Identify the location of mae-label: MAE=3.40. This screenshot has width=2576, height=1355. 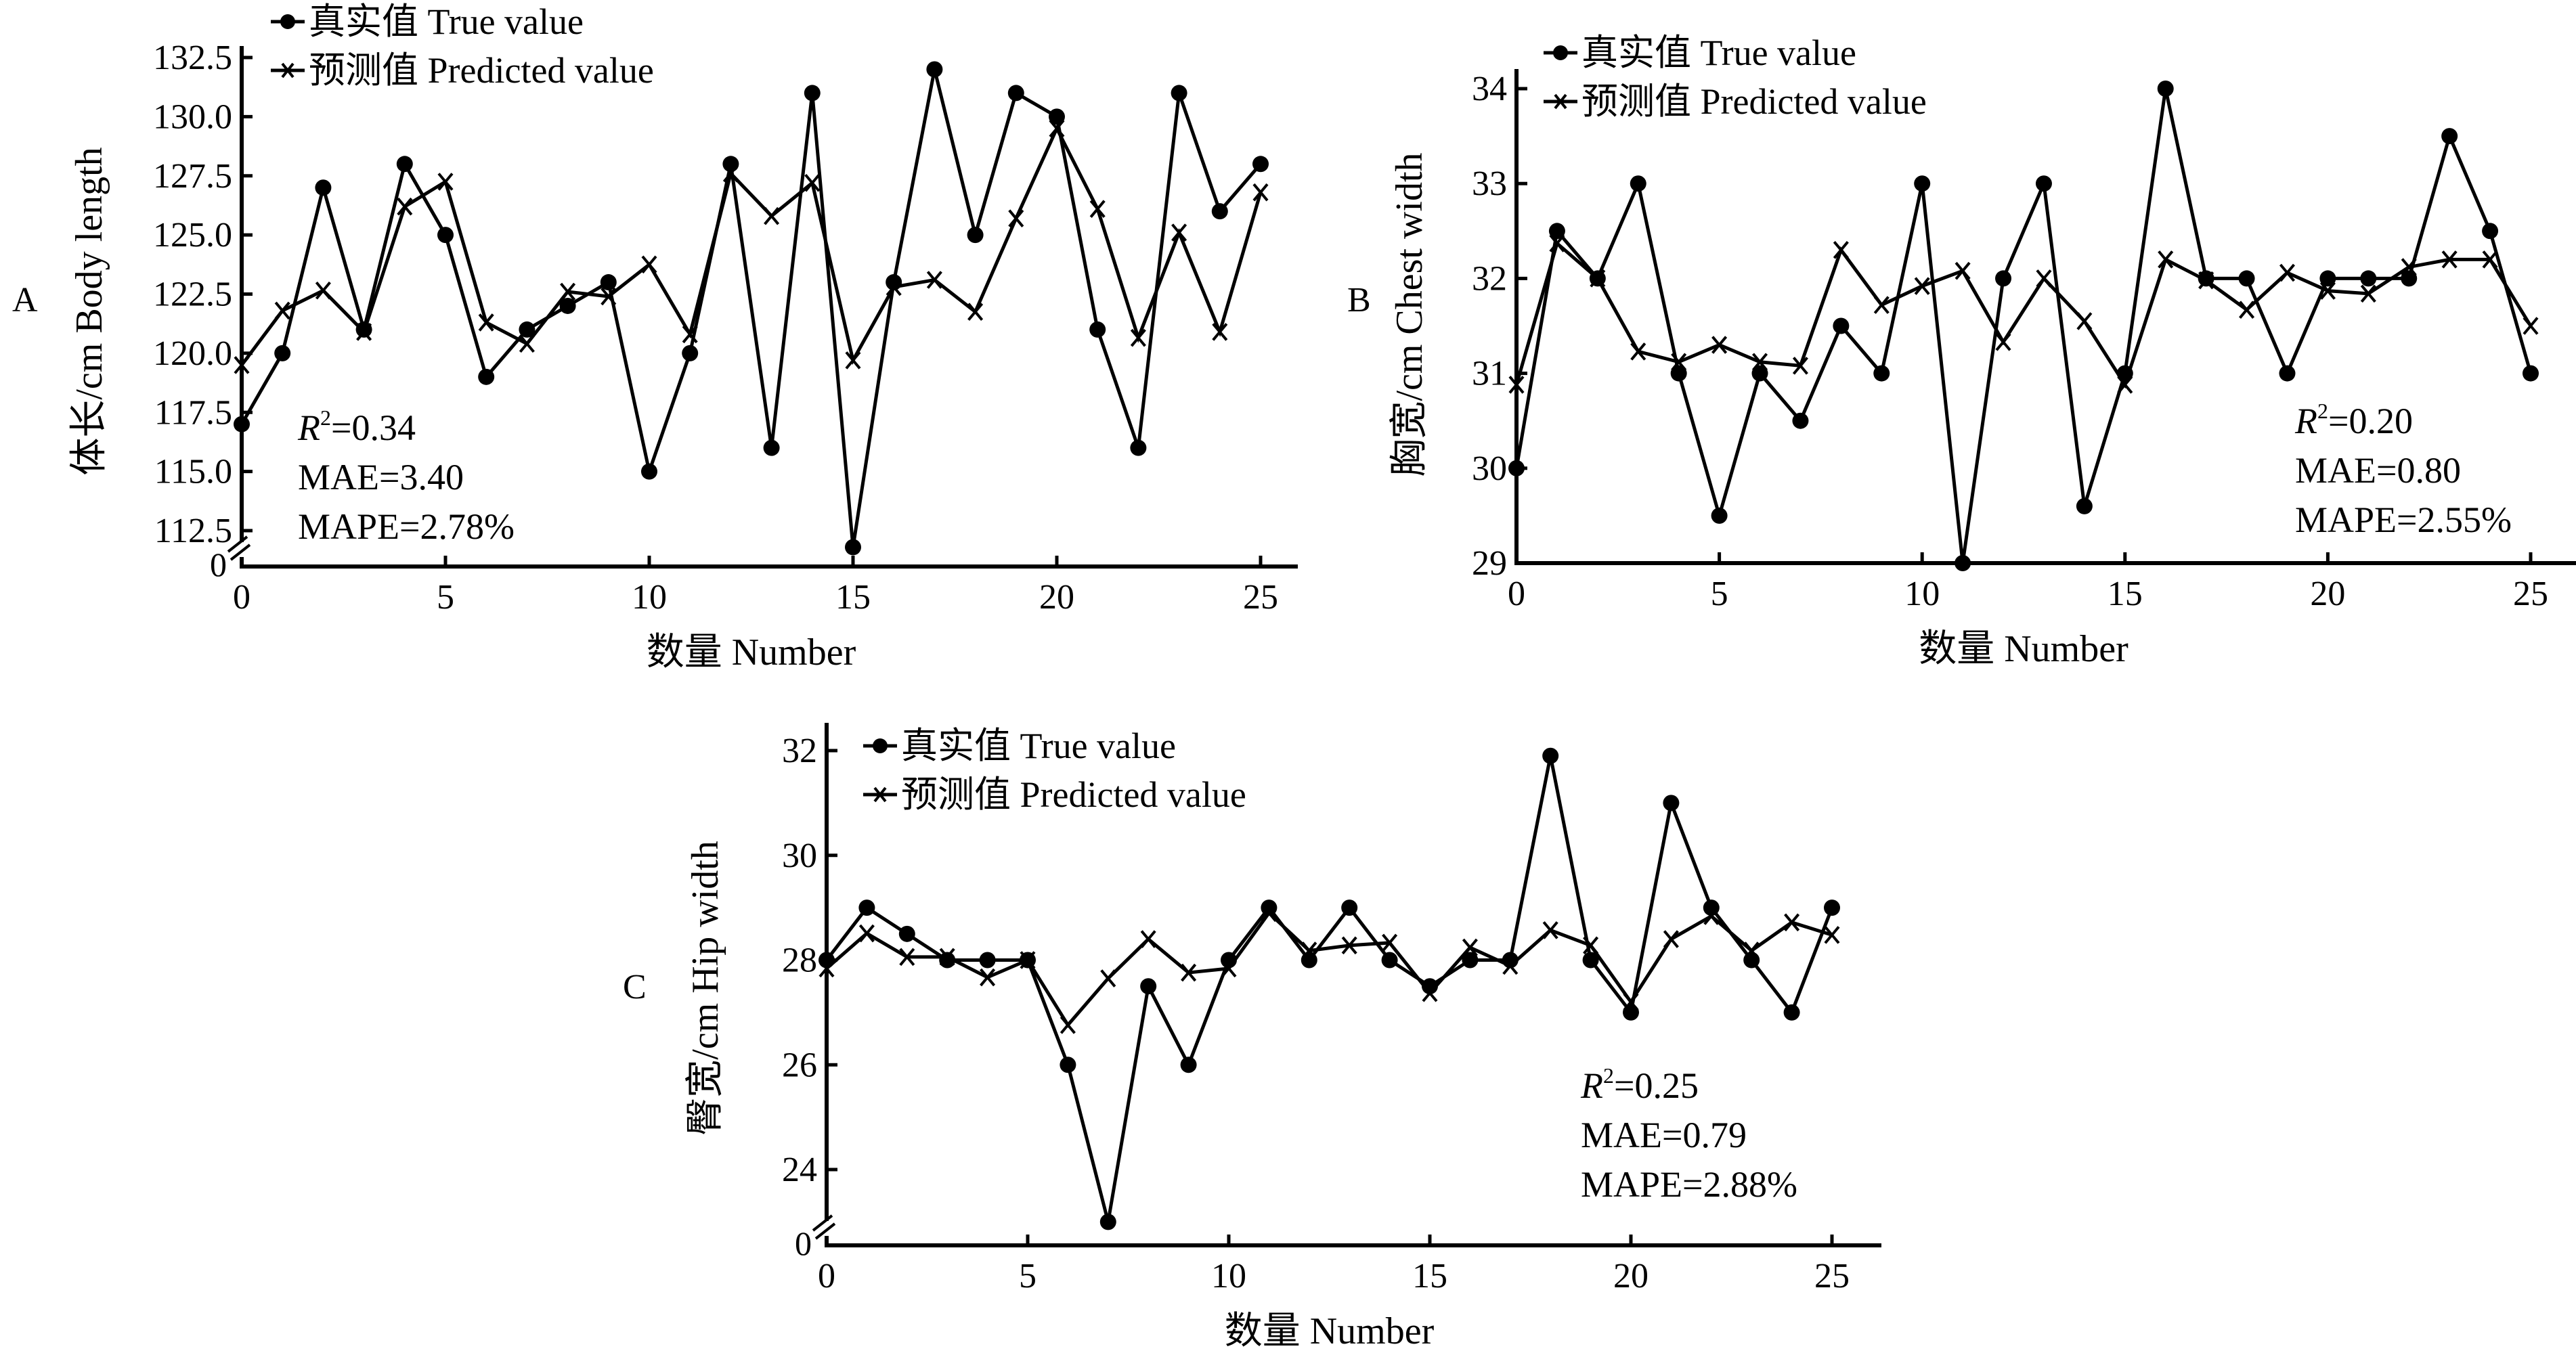
(381, 477).